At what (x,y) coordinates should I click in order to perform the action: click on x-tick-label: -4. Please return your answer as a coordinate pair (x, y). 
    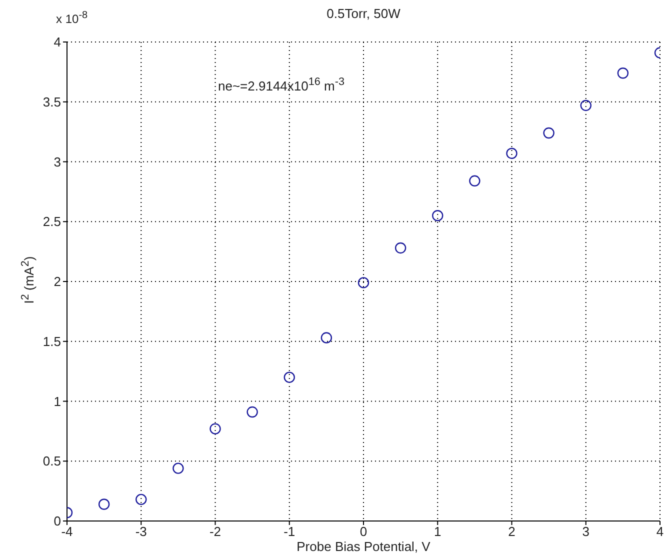
    Looking at the image, I should click on (67, 532).